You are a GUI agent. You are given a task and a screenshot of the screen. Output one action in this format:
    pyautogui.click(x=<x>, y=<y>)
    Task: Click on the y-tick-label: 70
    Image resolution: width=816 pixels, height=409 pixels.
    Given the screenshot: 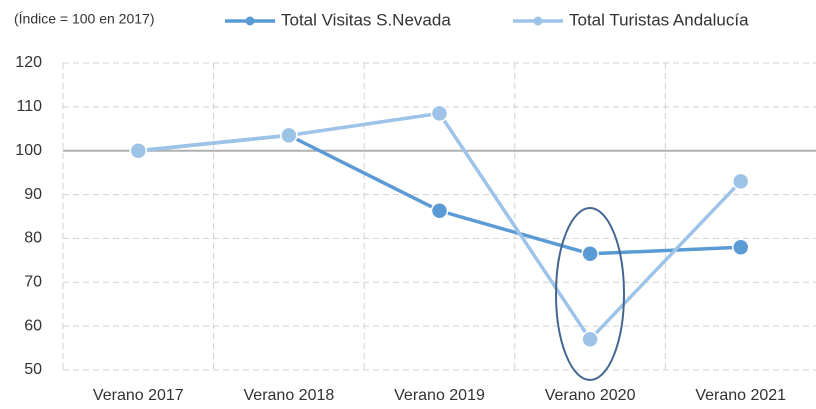 What is the action you would take?
    pyautogui.click(x=33, y=282)
    